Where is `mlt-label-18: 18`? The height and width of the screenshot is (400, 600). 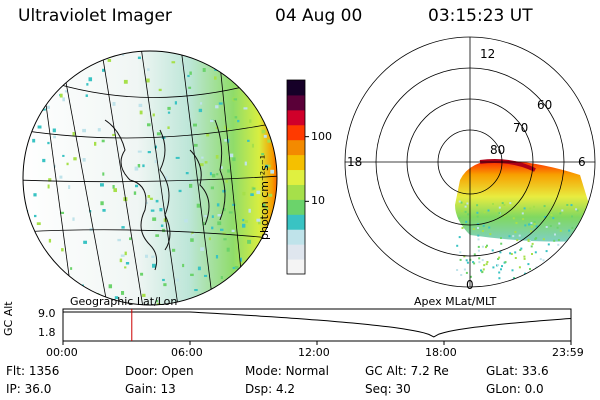 mlt-label-18: 18 is located at coordinates (355, 162).